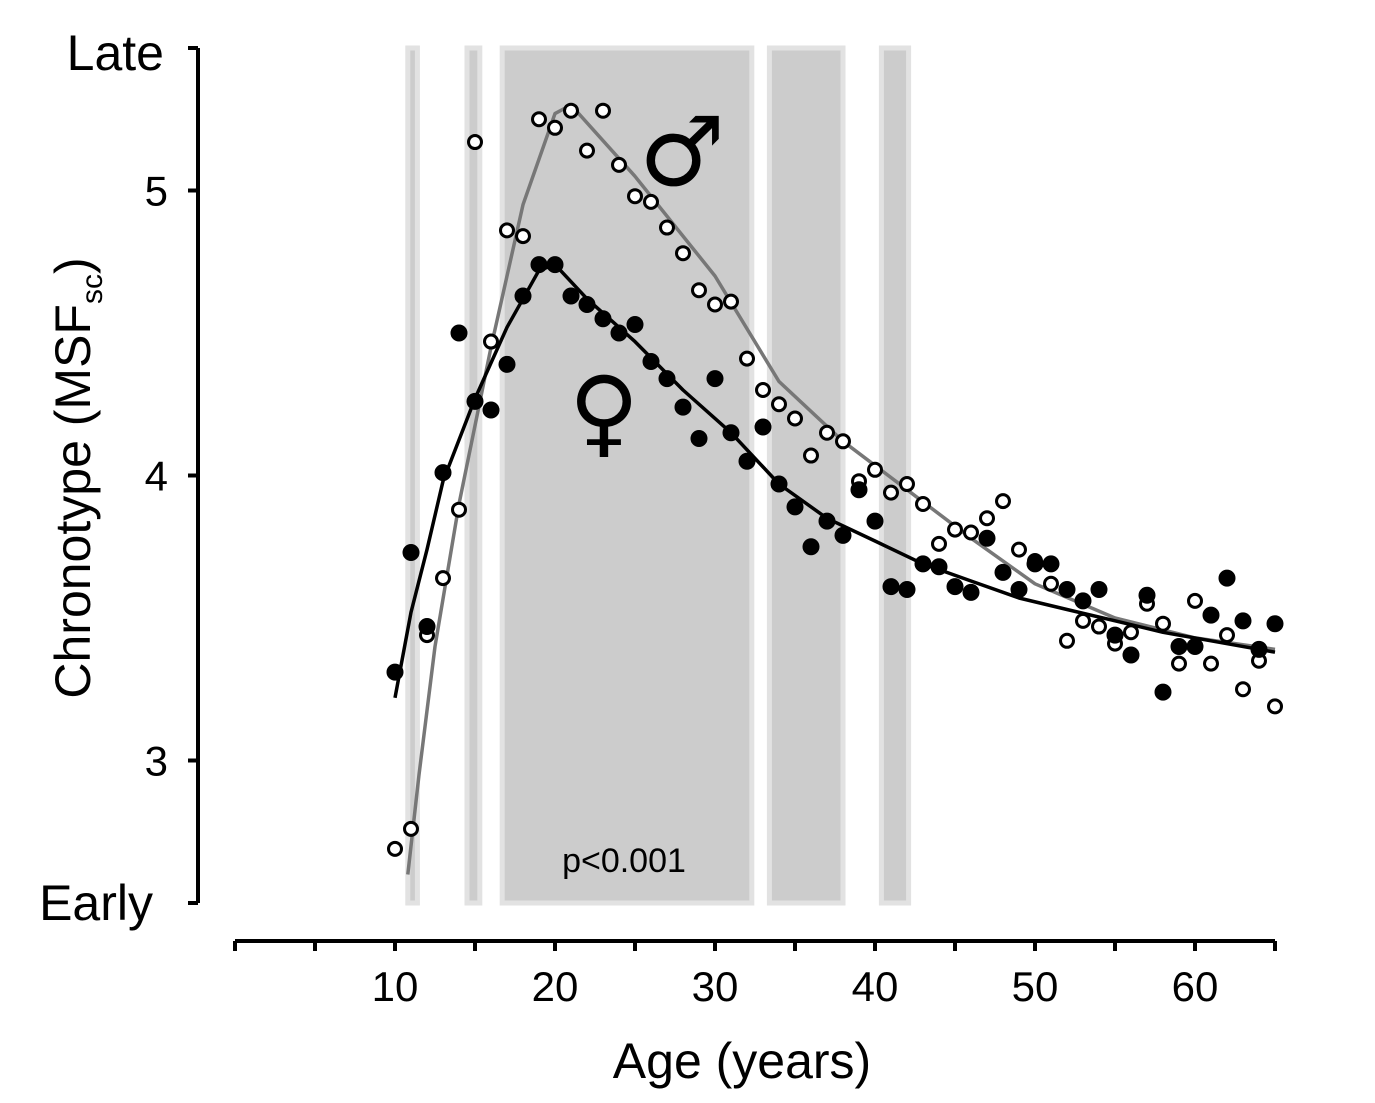 The width and height of the screenshot is (1375, 1103). What do you see at coordinates (682, 152) in the screenshot?
I see `male-symbol: ♂` at bounding box center [682, 152].